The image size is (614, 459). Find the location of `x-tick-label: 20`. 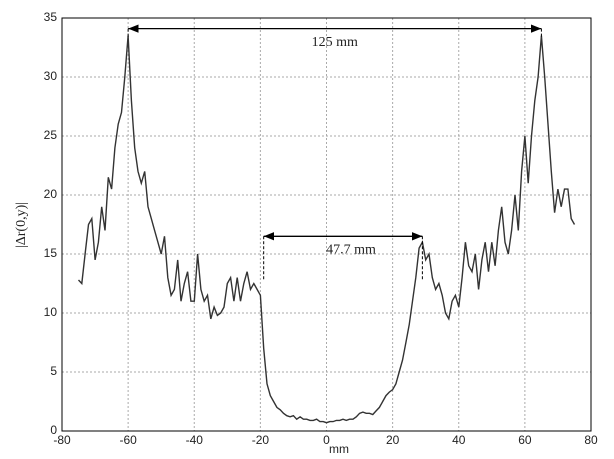

x-tick-label: 20 is located at coordinates (393, 440).